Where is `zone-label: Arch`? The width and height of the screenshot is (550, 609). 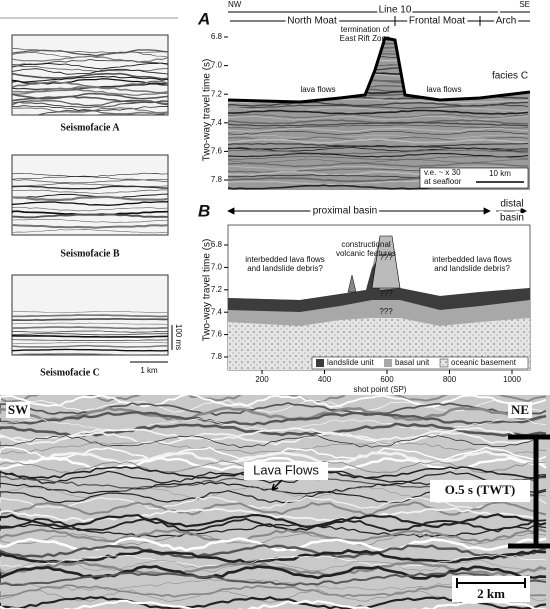
zone-label: Arch is located at coordinates (506, 21).